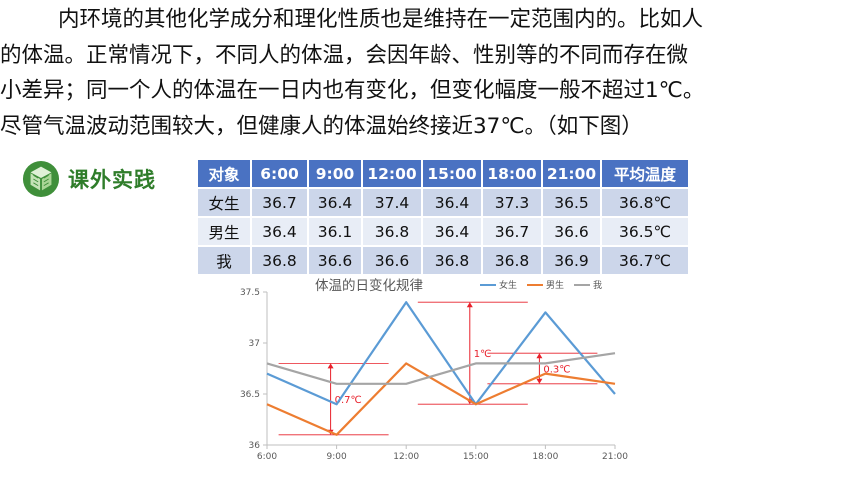  Describe the element at coordinates (512, 173) in the screenshot. I see `column-header: 18:00` at that location.